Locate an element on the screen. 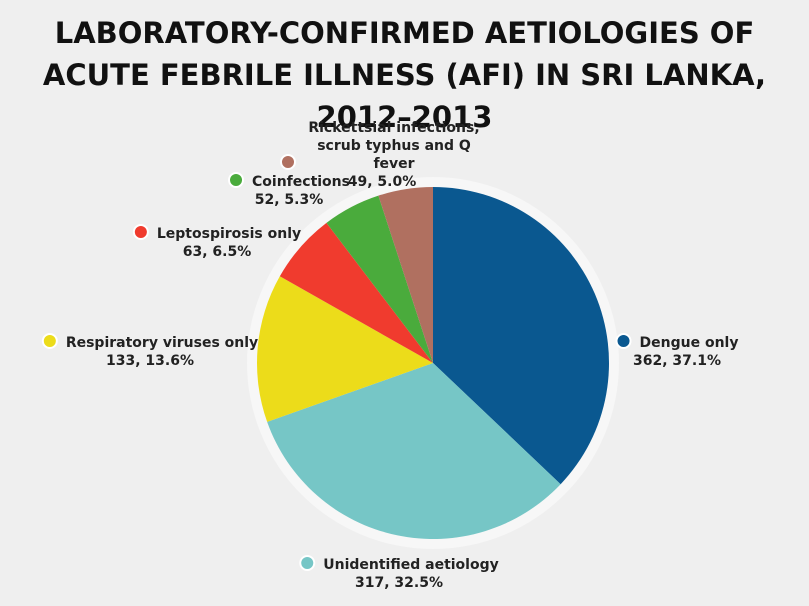  slice-label: Dengue only 362, 37.1% is located at coordinates (677, 351).